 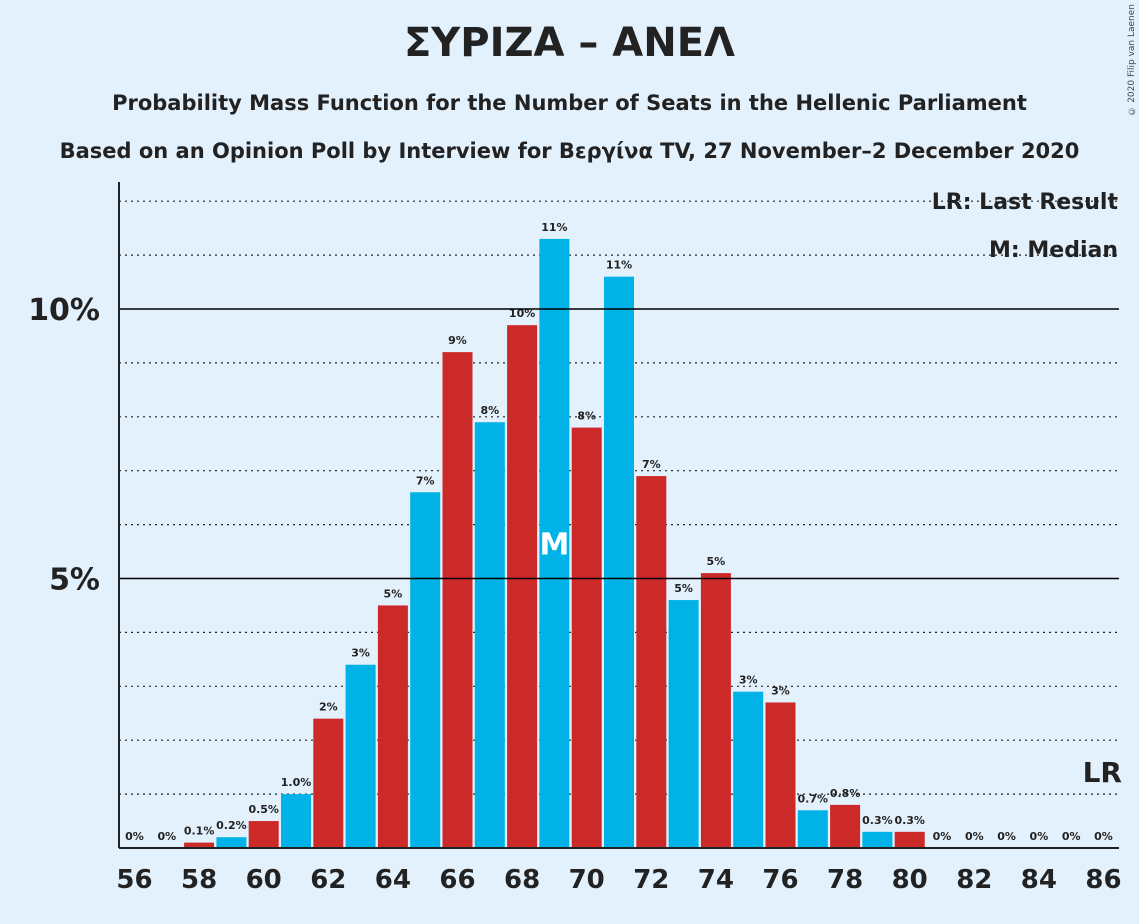 I want to click on x-tick-label-72: 72, so click(x=651, y=880).